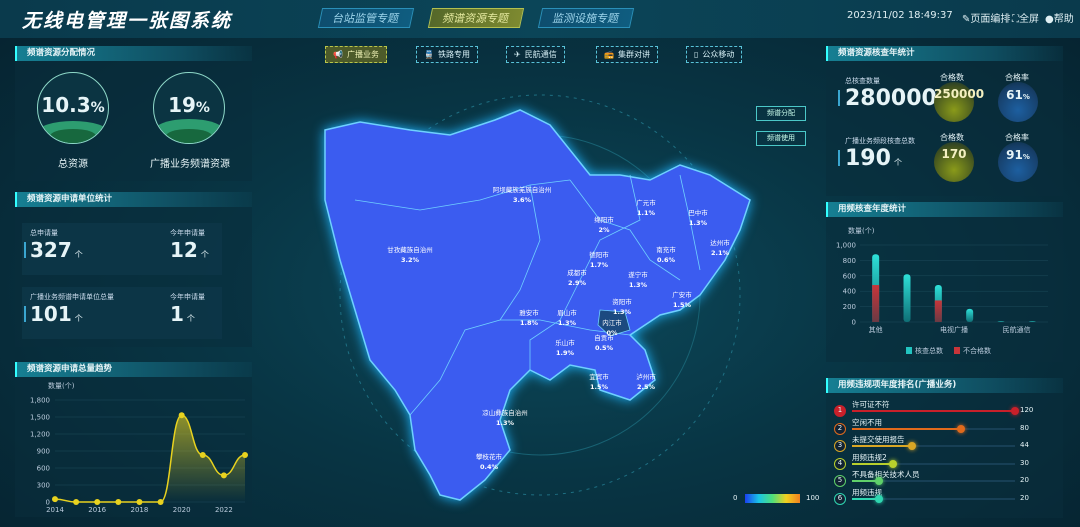 This screenshot has height=527, width=1080. What do you see at coordinates (505, 418) in the screenshot?
I see `region-label: 凉山彝族自治州 1.3%` at bounding box center [505, 418].